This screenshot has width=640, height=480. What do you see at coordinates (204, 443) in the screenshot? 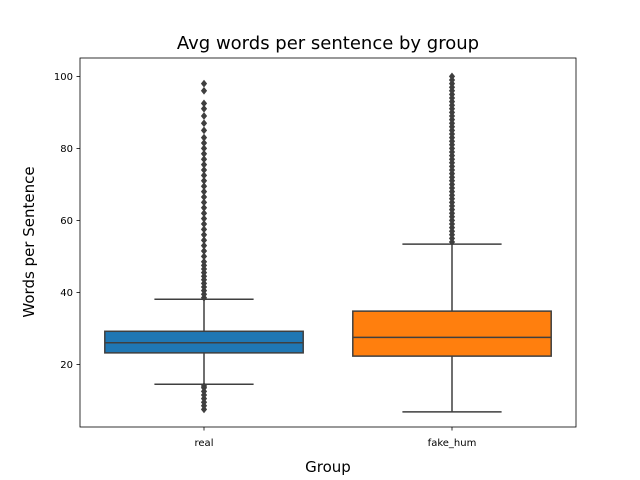
I see `x-tick-label: real` at bounding box center [204, 443].